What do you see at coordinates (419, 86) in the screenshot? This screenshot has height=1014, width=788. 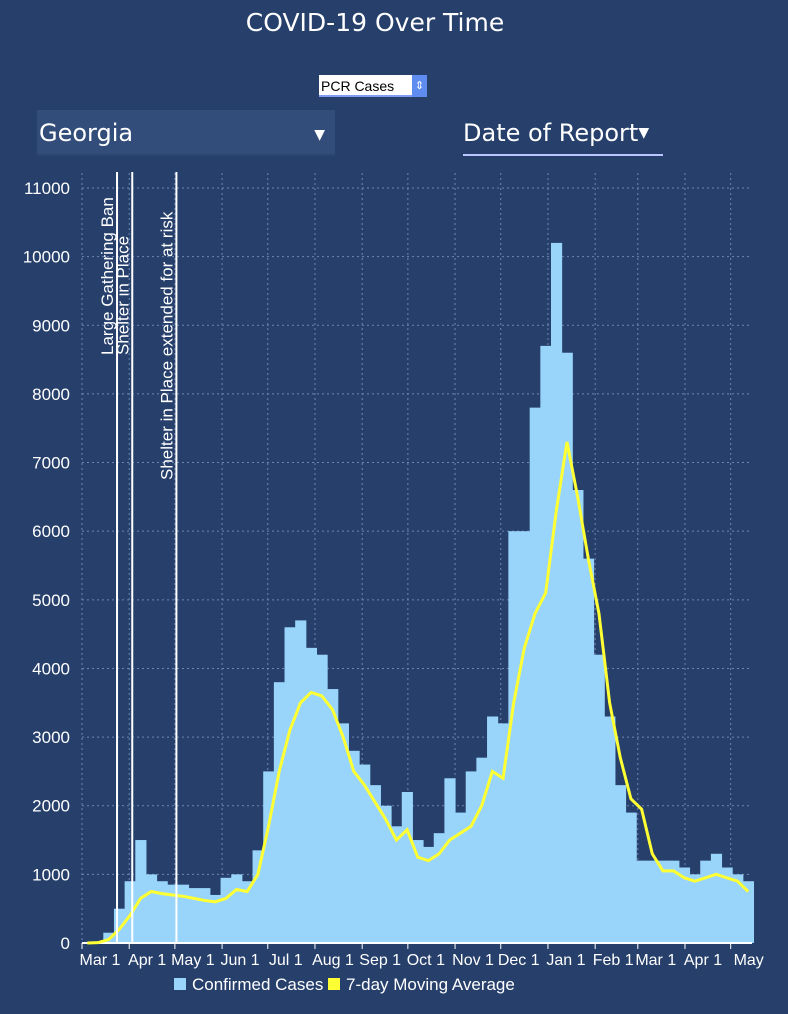 I see `spinner-icon: ⇕` at bounding box center [419, 86].